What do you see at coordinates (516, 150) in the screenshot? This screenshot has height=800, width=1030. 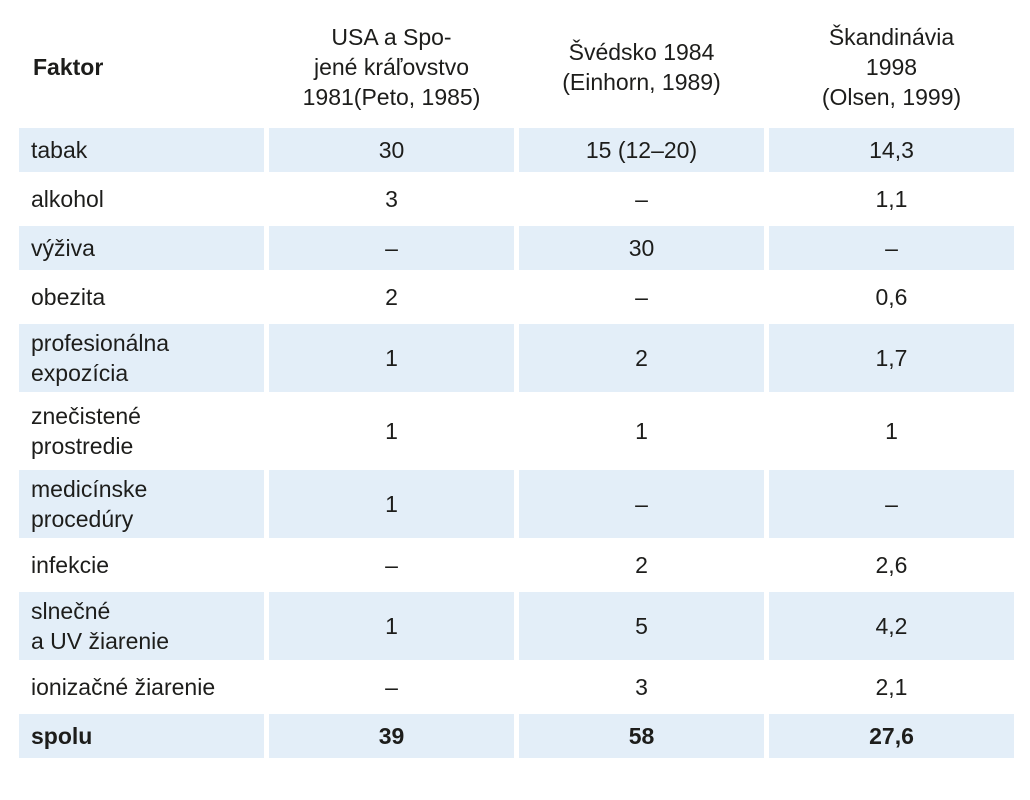 I see `table-row: tabak 30 15 (12–20) 14,3` at bounding box center [516, 150].